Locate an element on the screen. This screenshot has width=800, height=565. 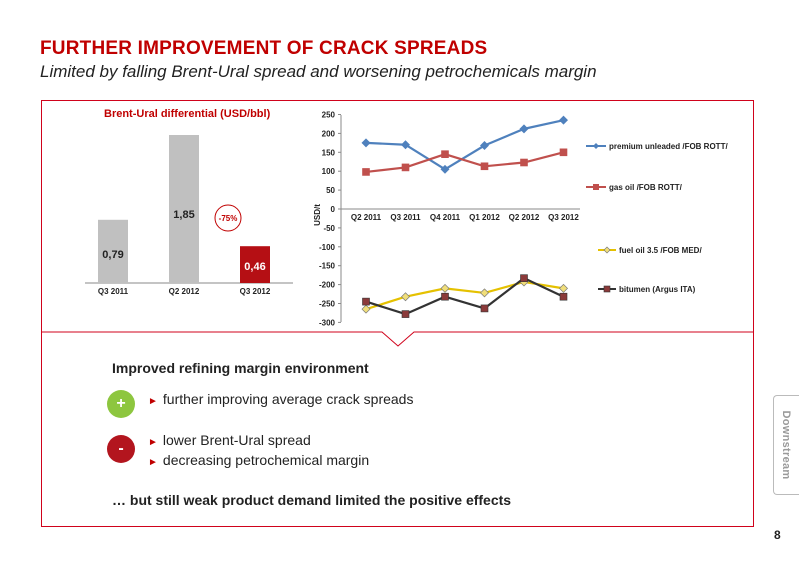
legend-label-bitumen: bitumen (Argus ITA) is located at coordinates (657, 289).